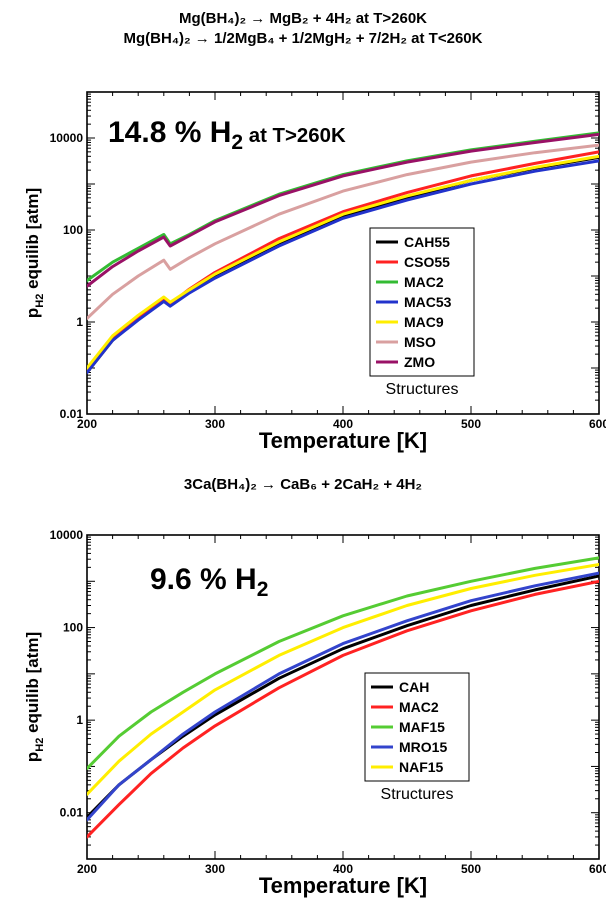 This screenshot has height=909, width=606. I want to click on legend-label-cah: CAH, so click(414, 687).